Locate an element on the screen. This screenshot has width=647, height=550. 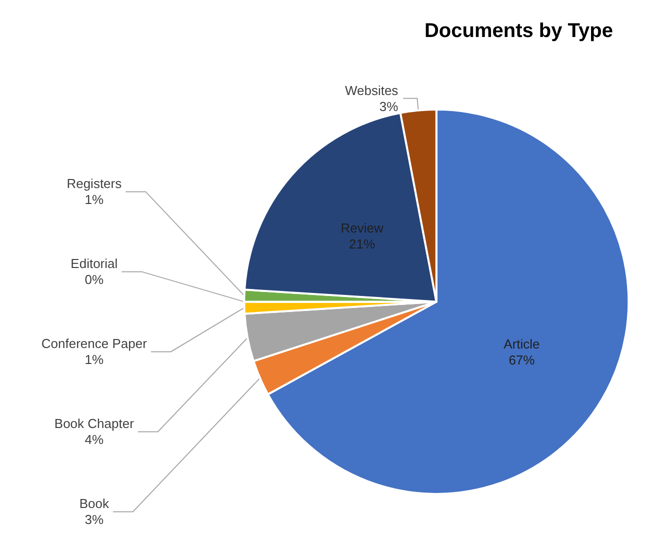
slice-label: Book Chapter is located at coordinates (94, 424).